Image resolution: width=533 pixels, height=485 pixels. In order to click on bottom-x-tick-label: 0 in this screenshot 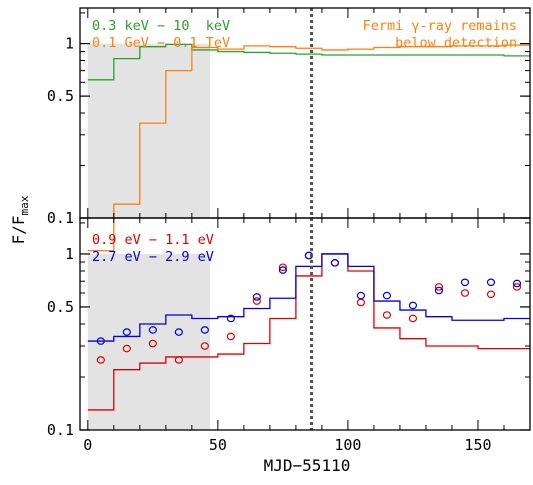, I will do `click(87, 445)`.